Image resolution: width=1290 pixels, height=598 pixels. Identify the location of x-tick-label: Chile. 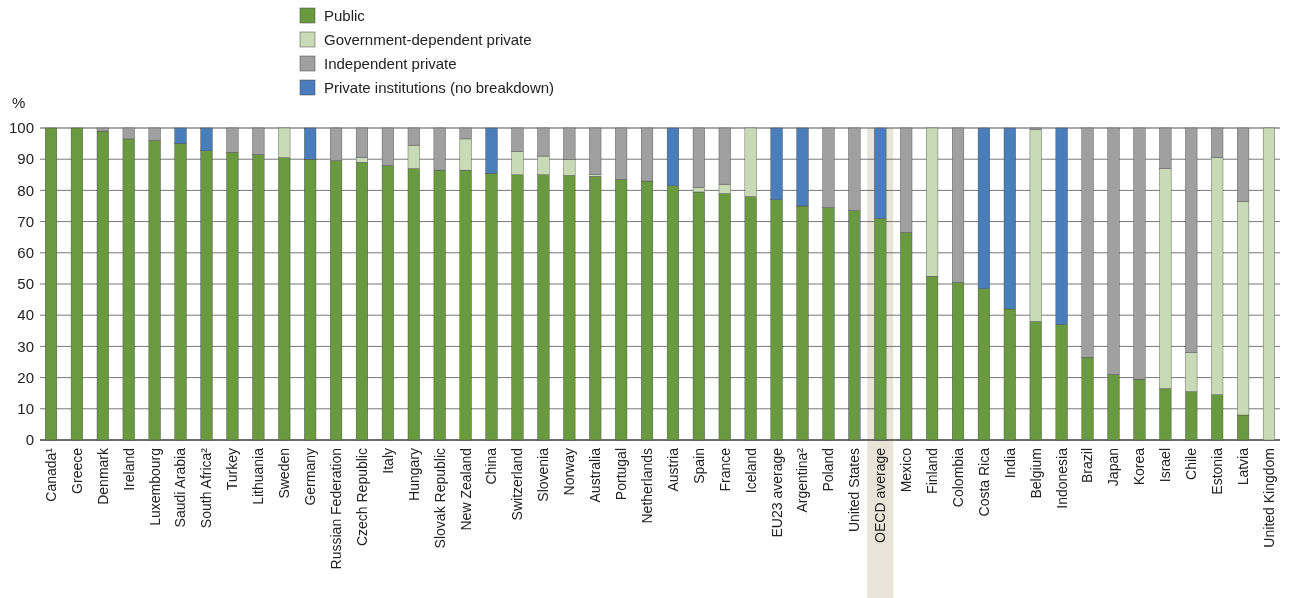
(1191, 463).